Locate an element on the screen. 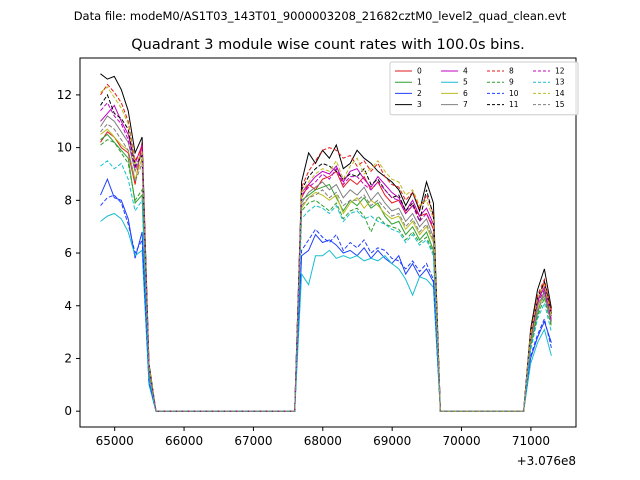 This screenshot has height=480, width=640. x-tick-label: 71000 is located at coordinates (531, 441).